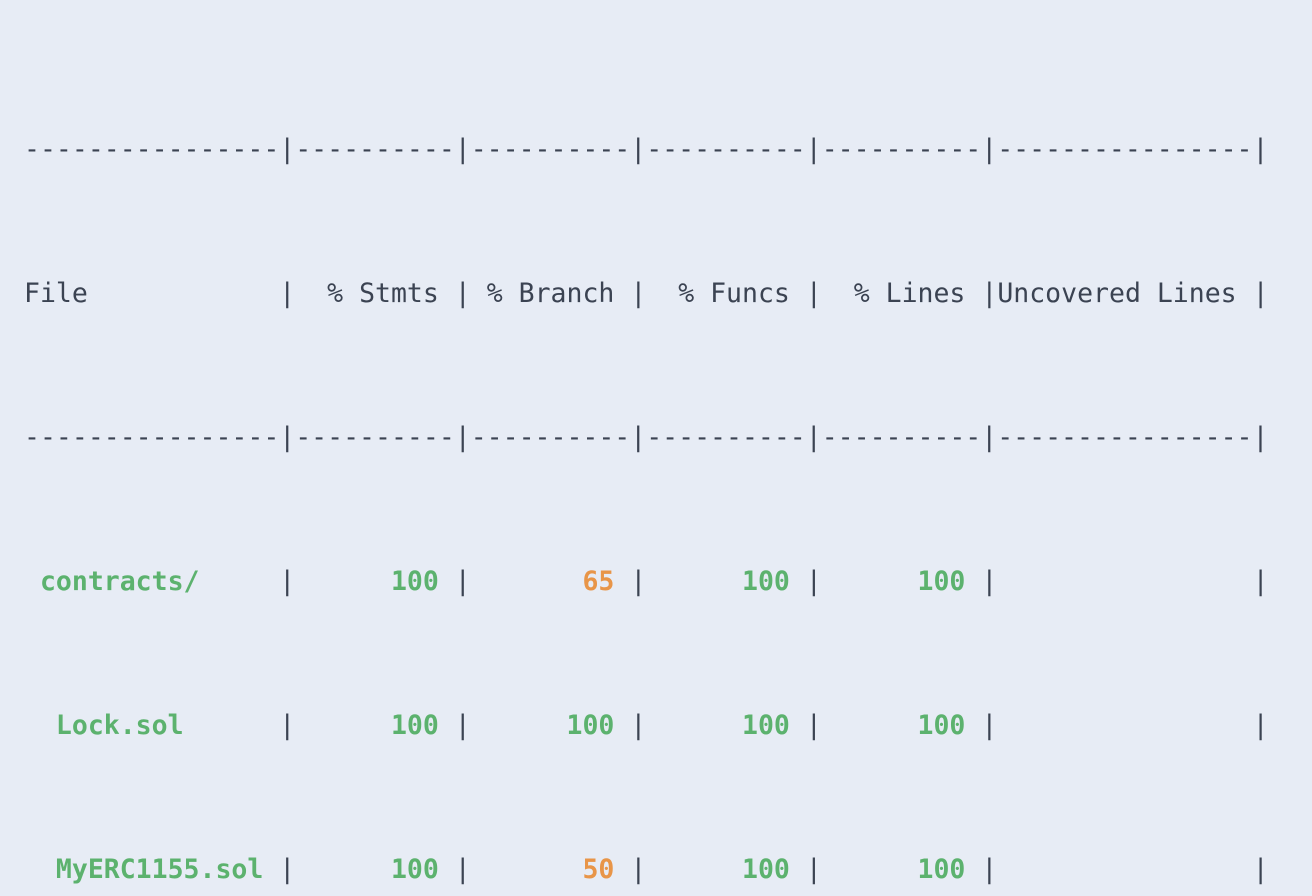 The image size is (1312, 896). Describe the element at coordinates (1125, 293) in the screenshot. I see `header-uncovered-lines: Uncovered Lines` at that location.